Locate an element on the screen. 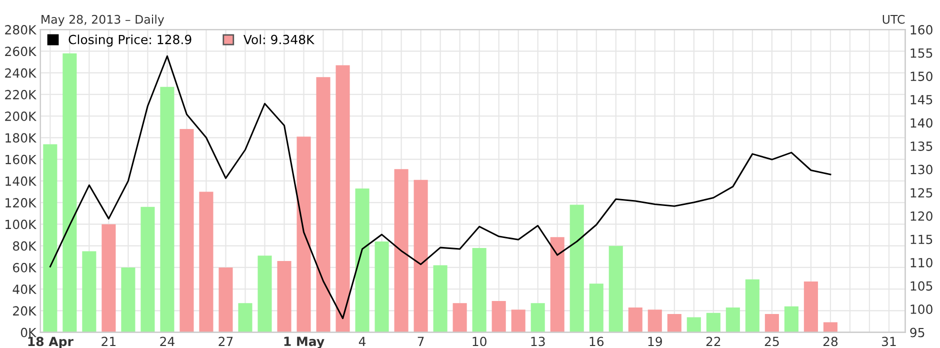 This screenshot has height=348, width=940. y-tick-label: 120K is located at coordinates (21, 203).